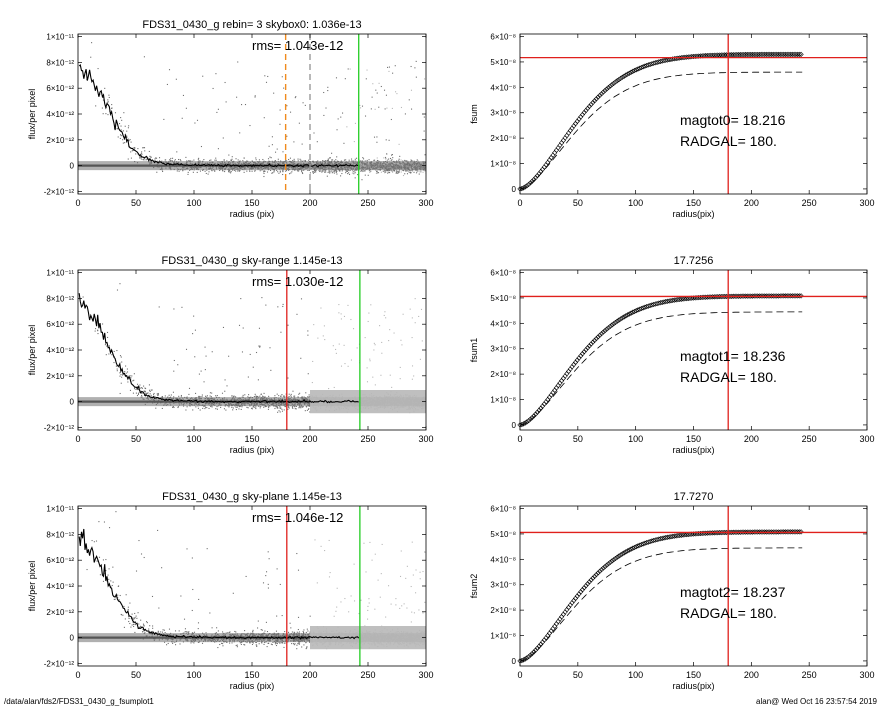 The height and width of the screenshot is (708, 885). Describe the element at coordinates (252, 350) in the screenshot. I see `plot-area` at that location.